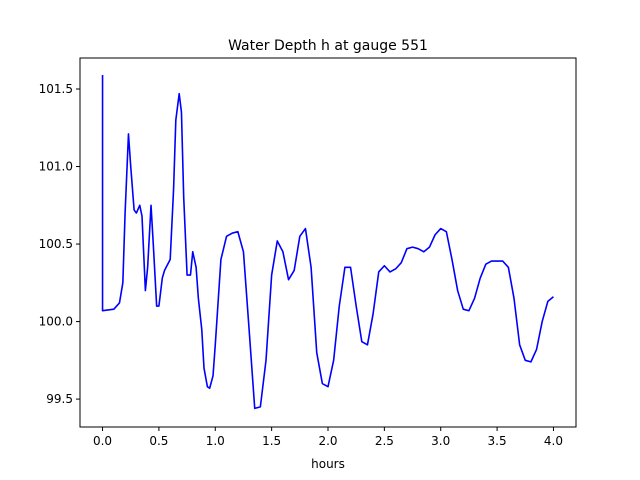 This screenshot has height=480, width=640. I want to click on x-tick-label: 4.0, so click(553, 441).